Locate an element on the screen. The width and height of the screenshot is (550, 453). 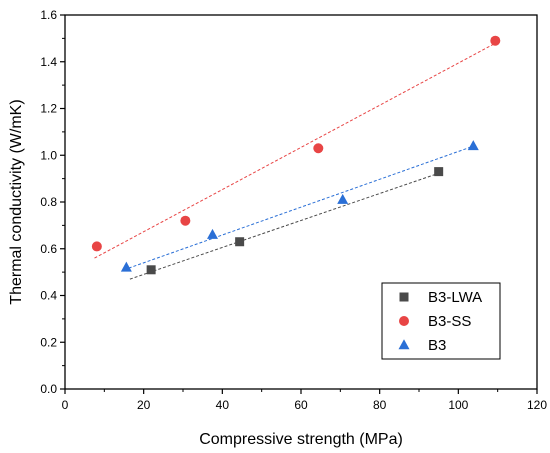
y-tick-label: 1.0 is located at coordinates (48, 155).